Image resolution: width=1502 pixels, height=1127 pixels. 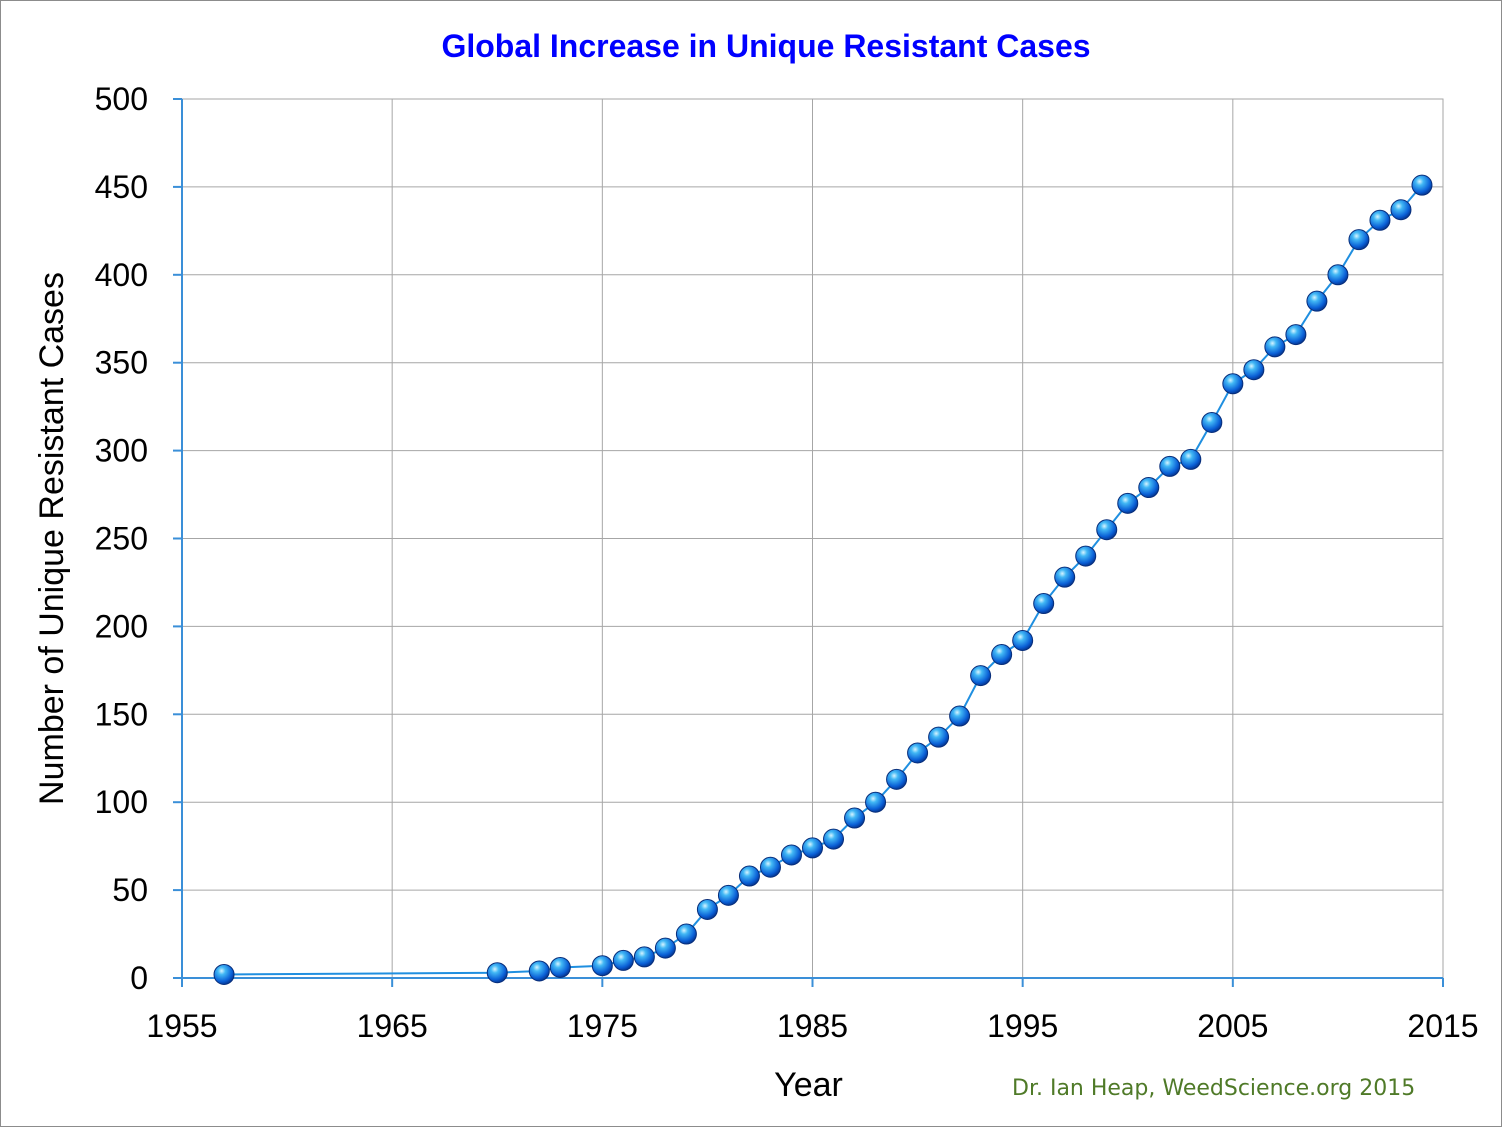 I want to click on y-tick-label: 0, so click(x=139, y=978).